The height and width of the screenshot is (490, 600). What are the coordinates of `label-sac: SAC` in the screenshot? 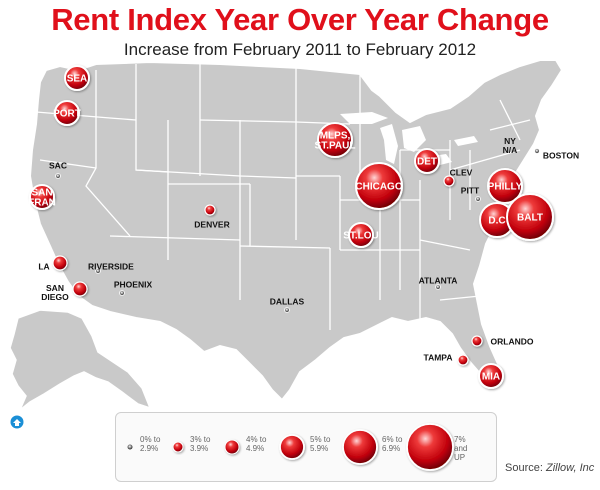 It's located at (58, 166).